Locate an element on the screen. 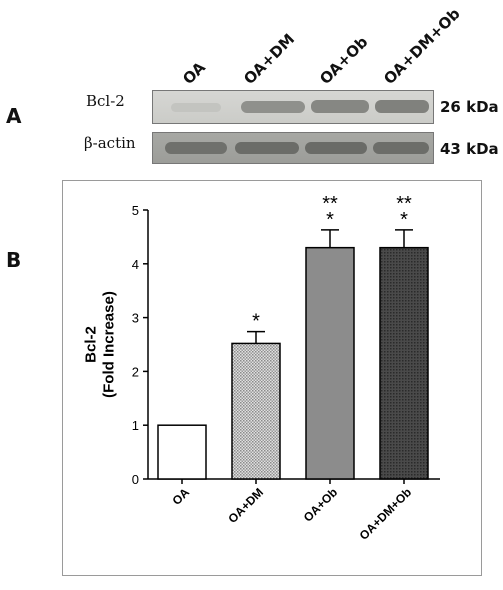 This screenshot has width=503, height=590. blot-row-name: Bcl-2 is located at coordinates (105, 101).